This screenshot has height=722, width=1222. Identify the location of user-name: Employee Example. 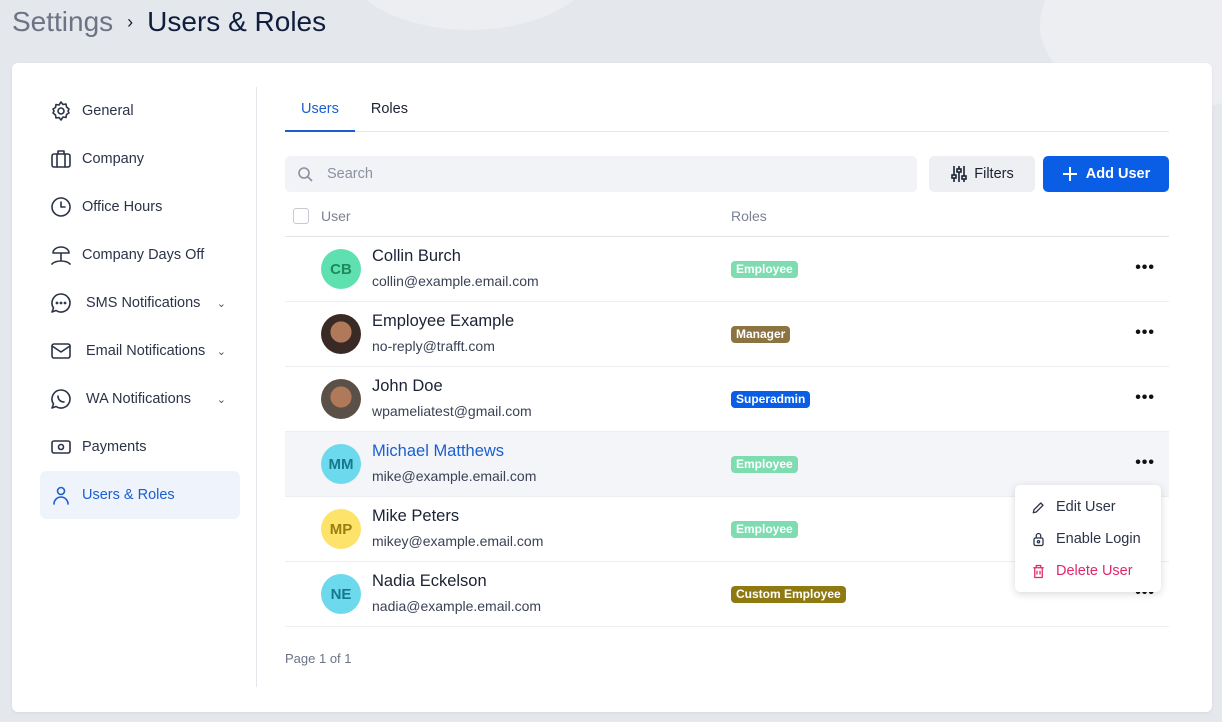
(443, 321).